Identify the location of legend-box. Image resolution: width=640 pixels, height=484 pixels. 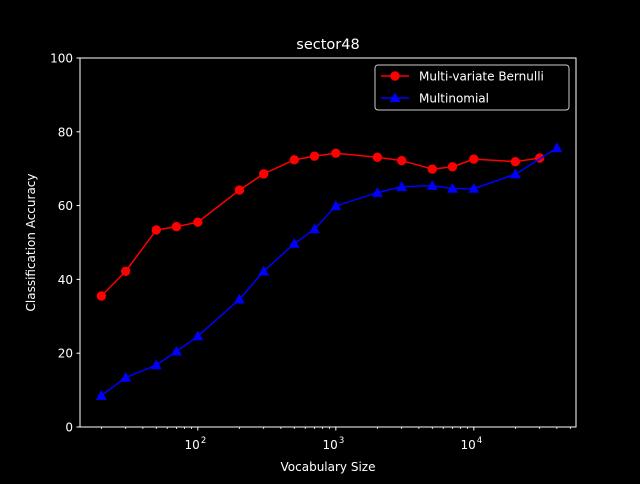
(472, 87).